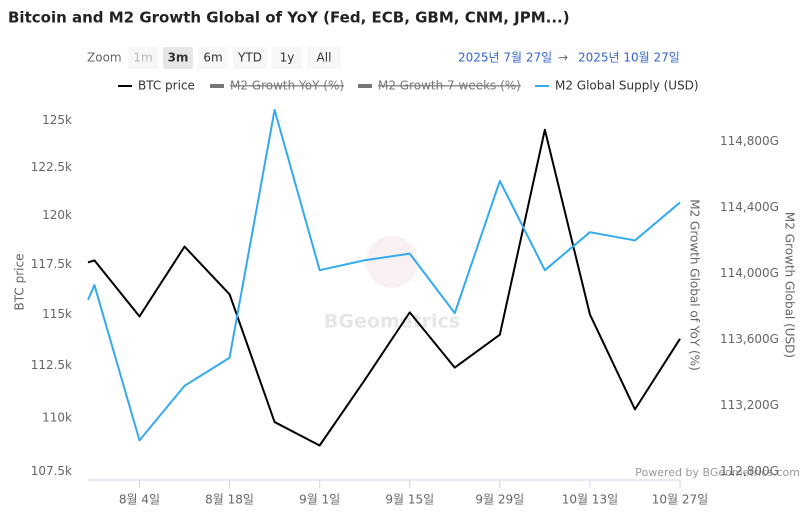 The height and width of the screenshot is (522, 812). Describe the element at coordinates (392, 262) in the screenshot. I see `watermark-logo` at that location.